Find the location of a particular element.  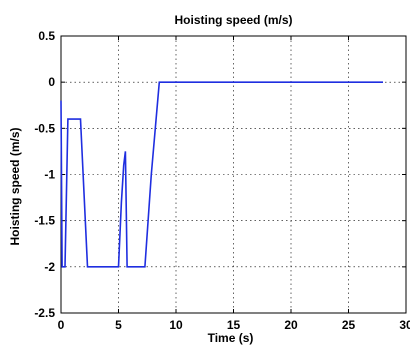

y-axis-label: Hoisting speed (m/s) is located at coordinates (15, 186).